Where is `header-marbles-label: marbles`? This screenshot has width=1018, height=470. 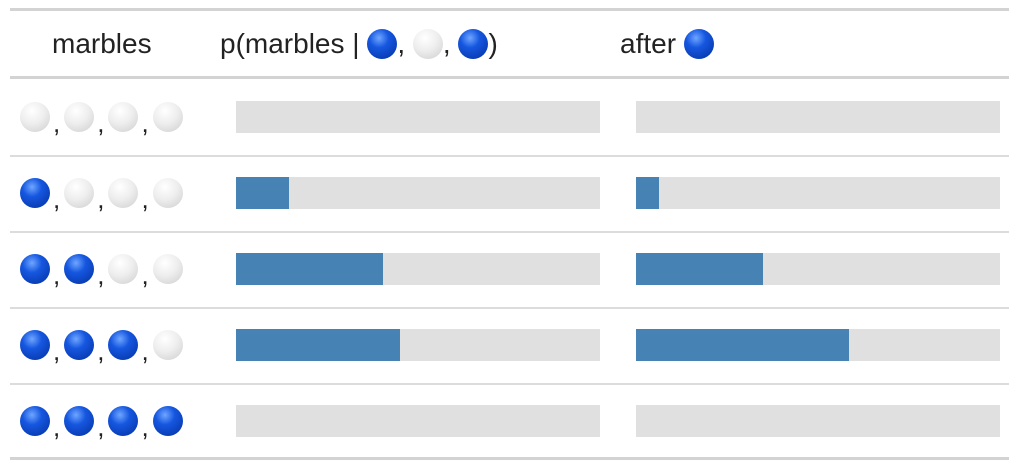 header-marbles-label: marbles is located at coordinates (102, 43).